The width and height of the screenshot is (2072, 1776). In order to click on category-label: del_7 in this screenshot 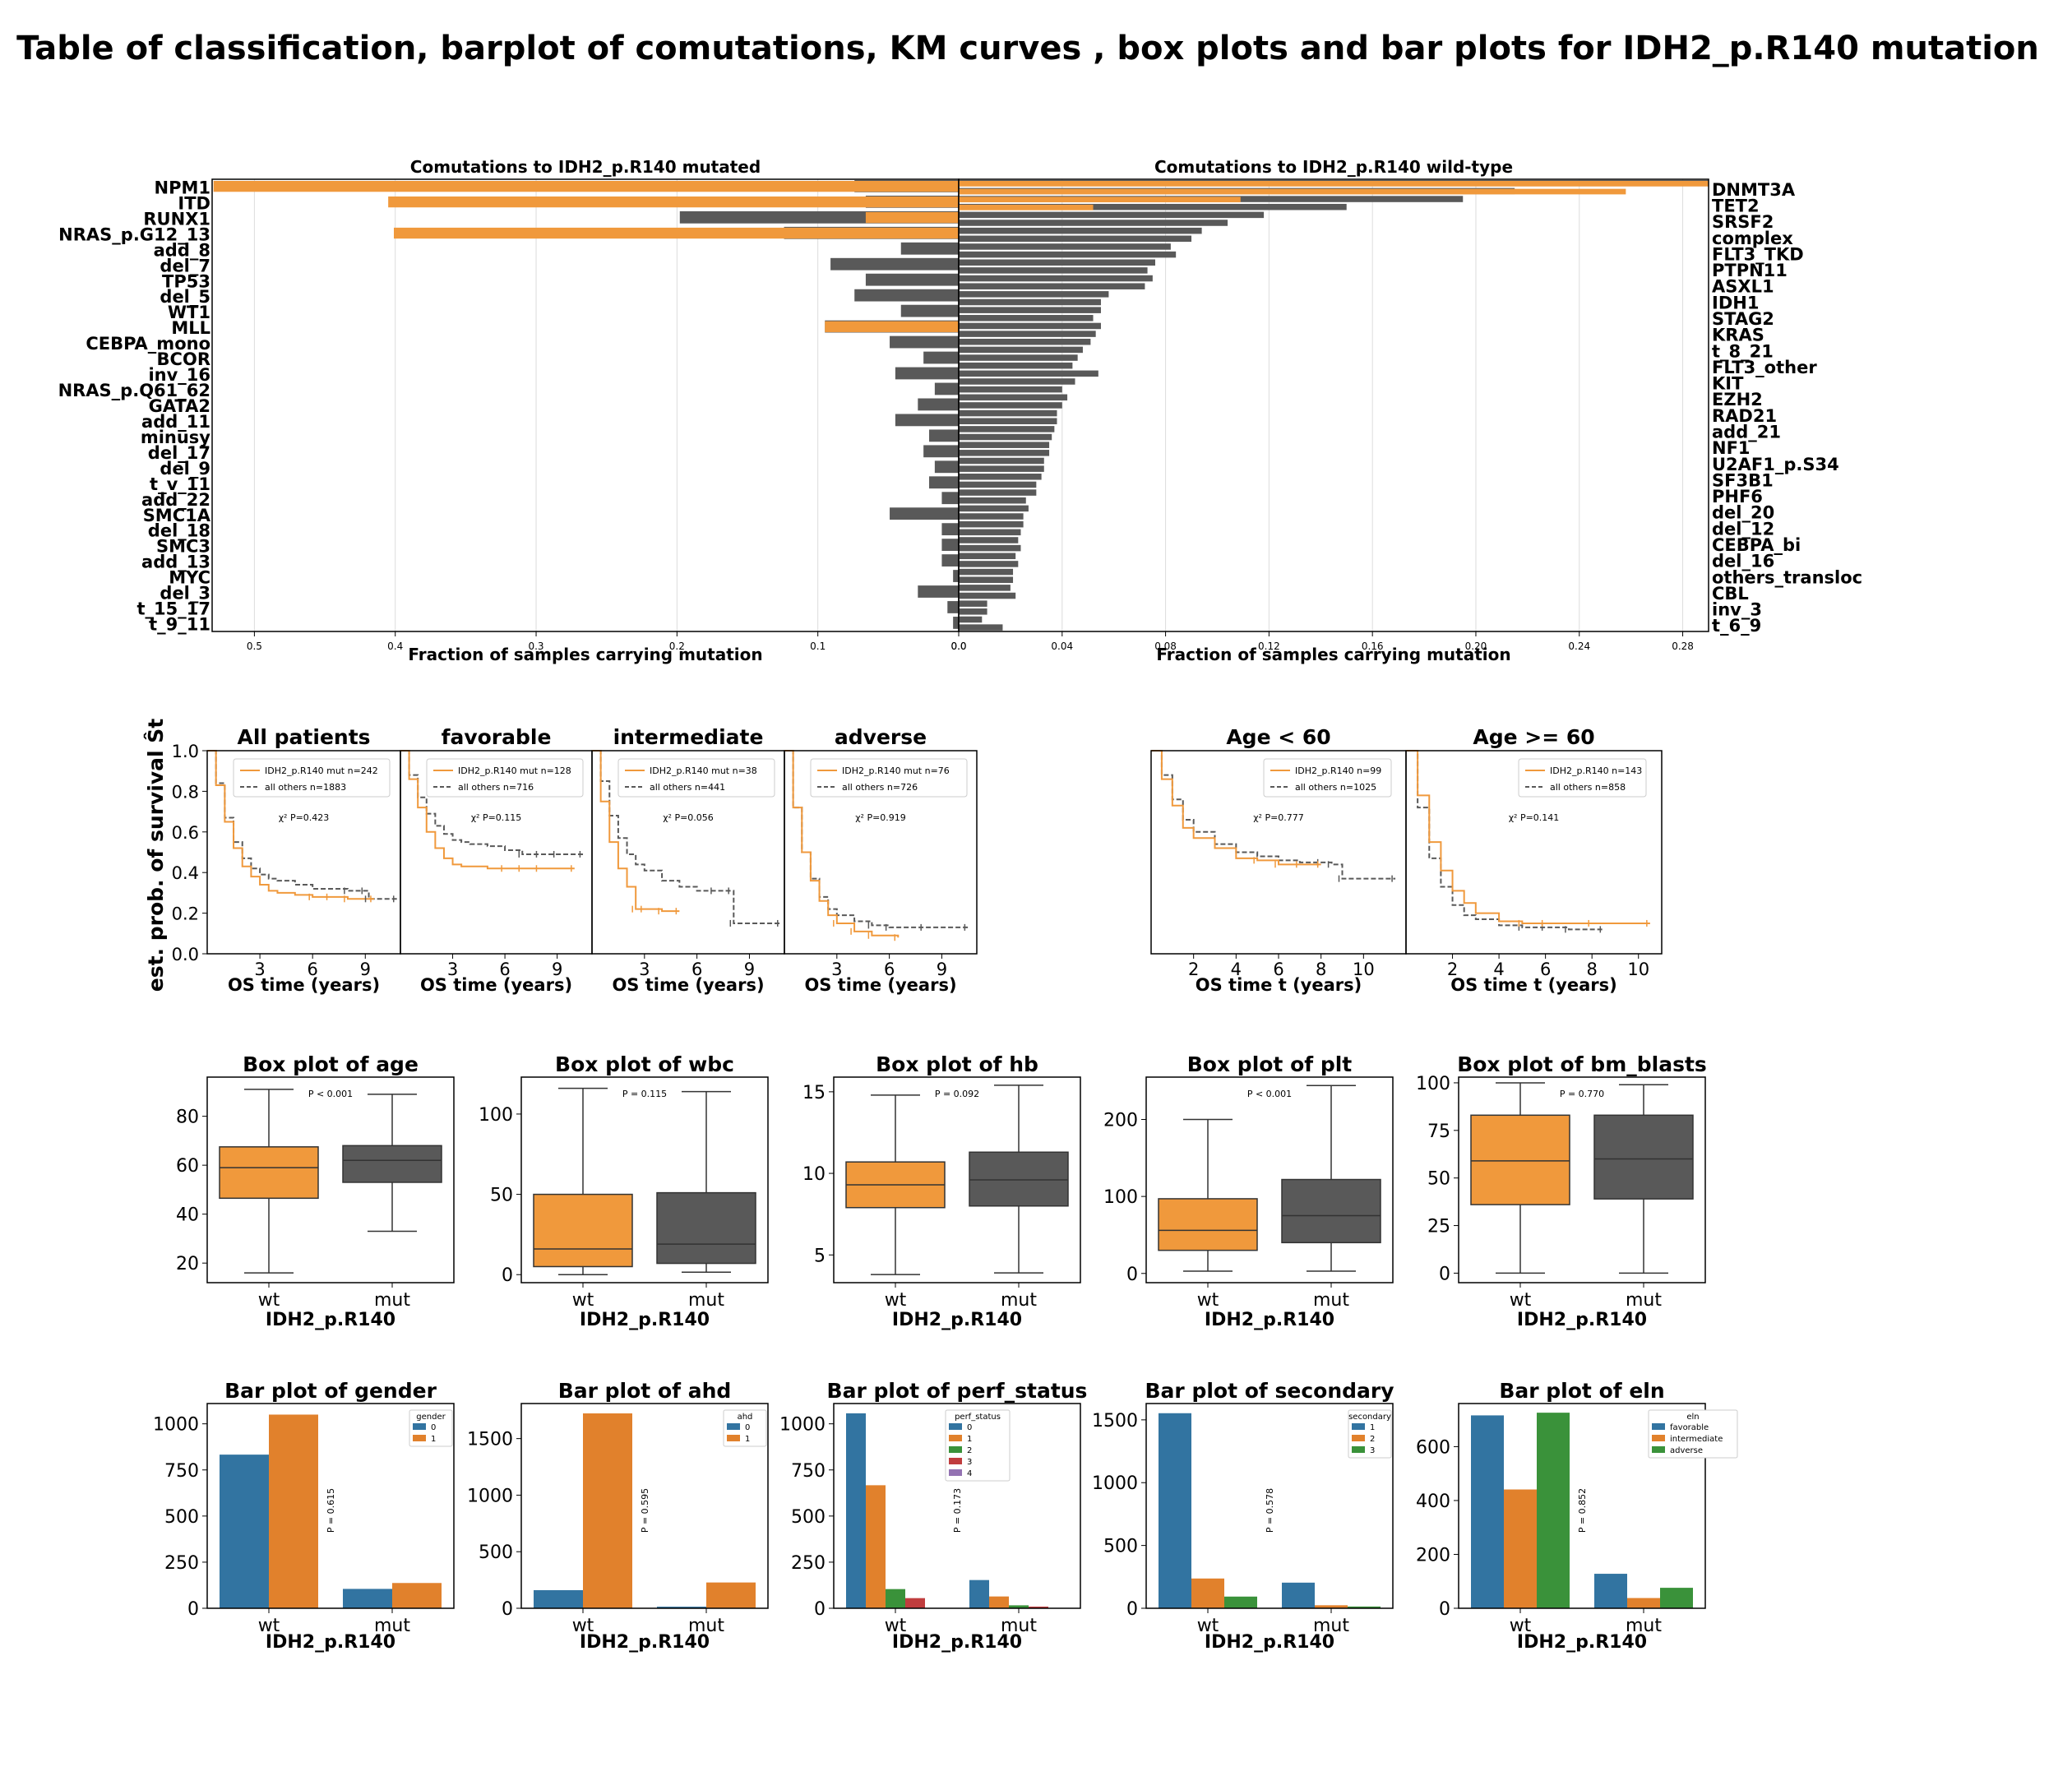, I will do `click(185, 265)`.